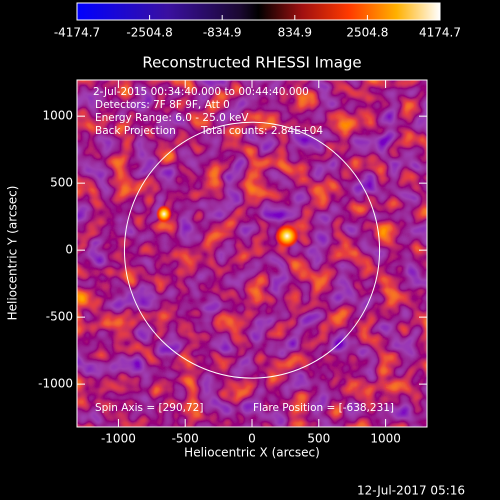 The height and width of the screenshot is (500, 500). I want to click on colorbar-tick-label: -4174.7, so click(77, 33).